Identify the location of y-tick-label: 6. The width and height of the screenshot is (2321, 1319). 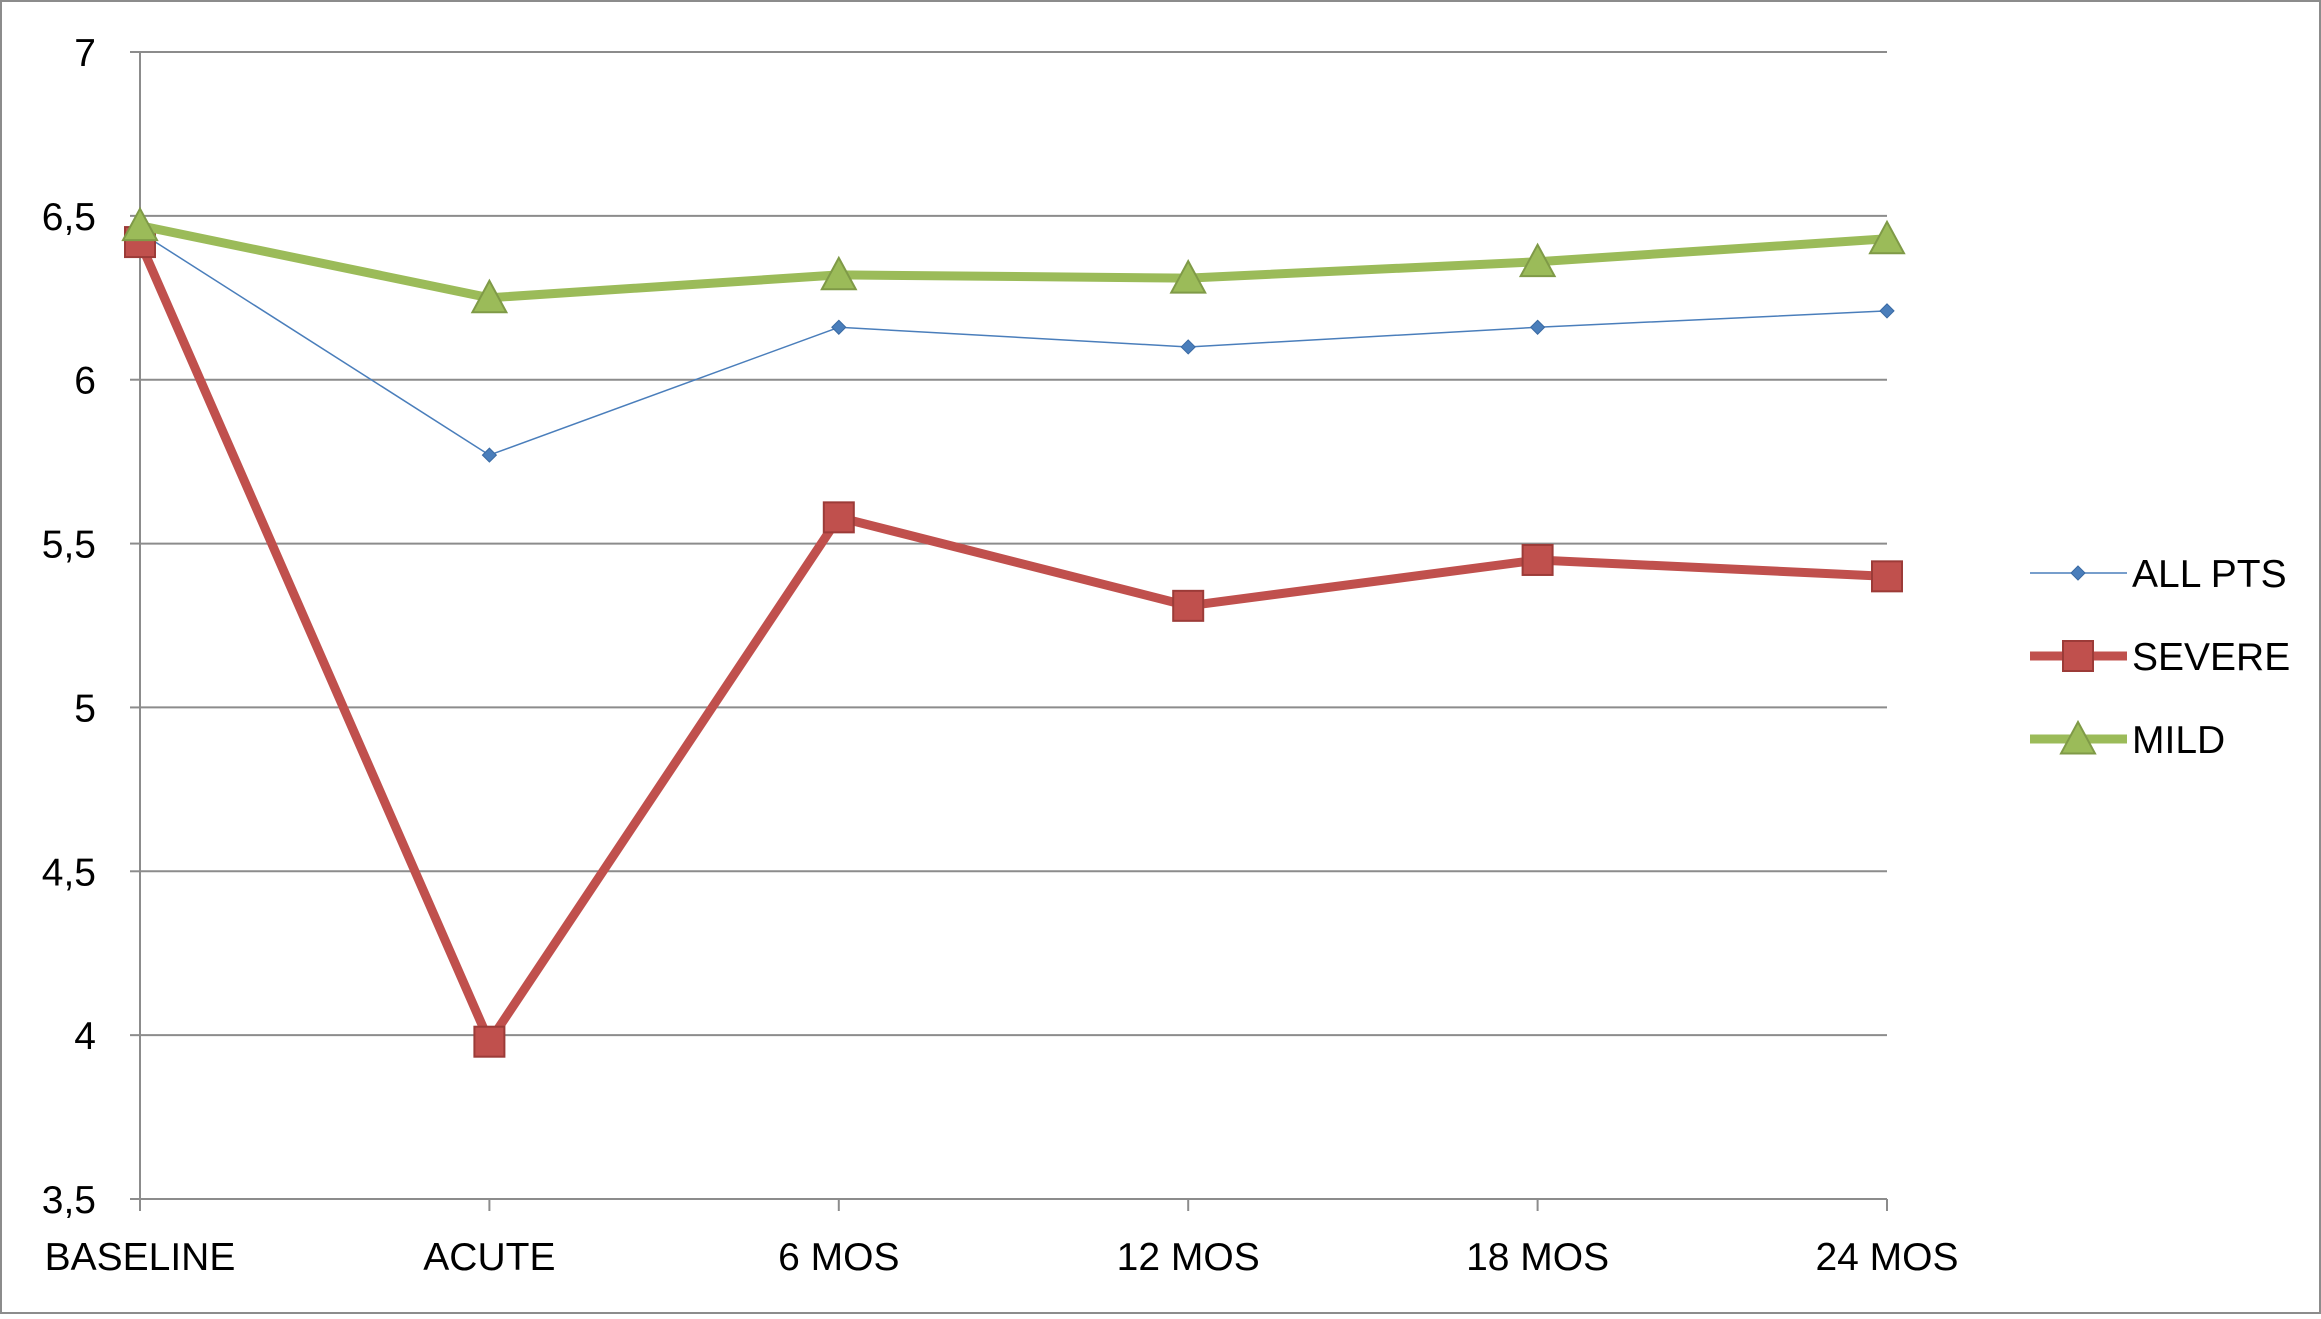
(85, 381).